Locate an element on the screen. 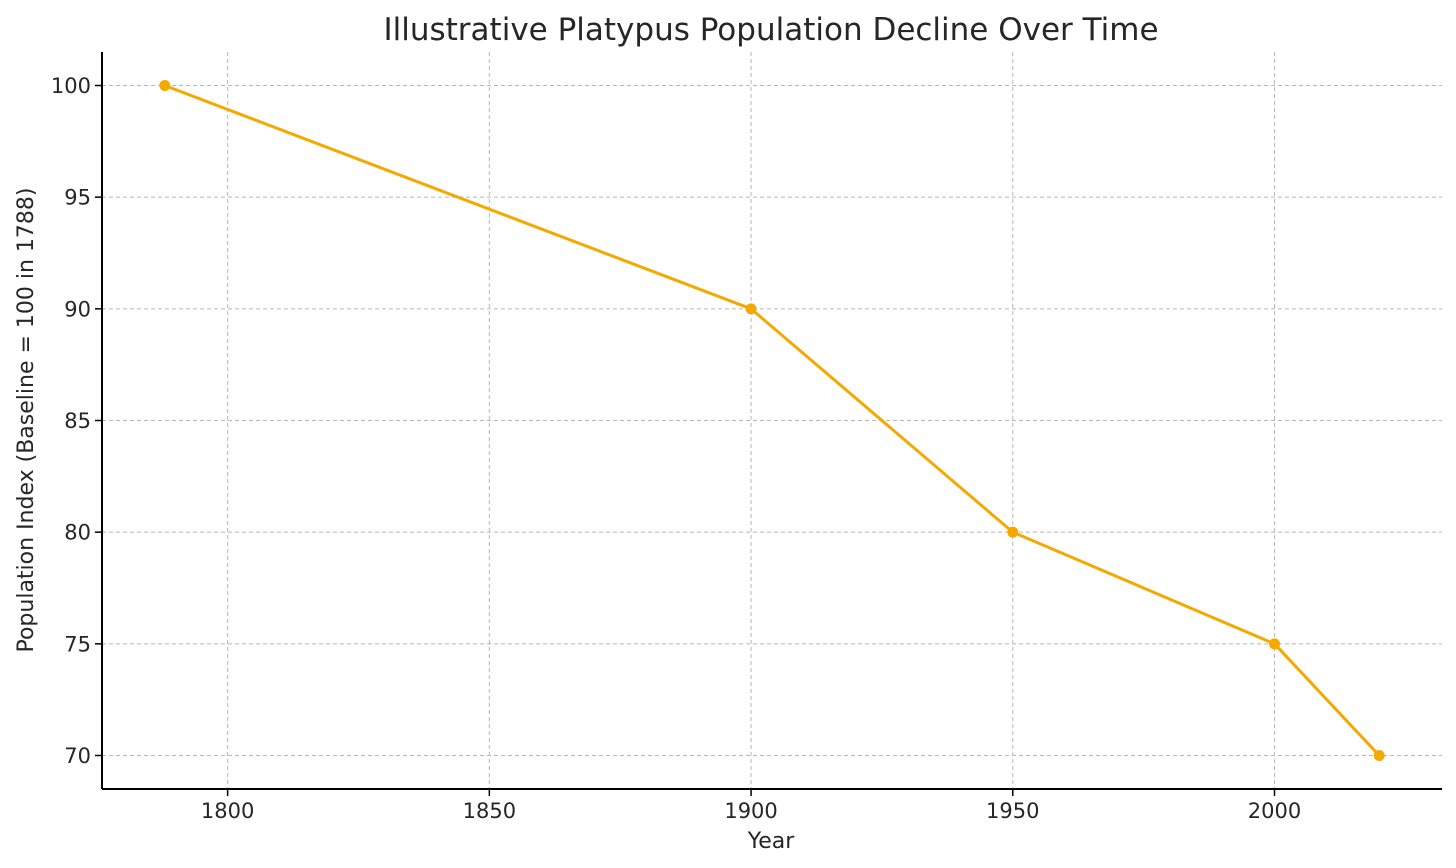 Image resolution: width=1456 pixels, height=868 pixels. y-tick-label: 70 is located at coordinates (77, 756).